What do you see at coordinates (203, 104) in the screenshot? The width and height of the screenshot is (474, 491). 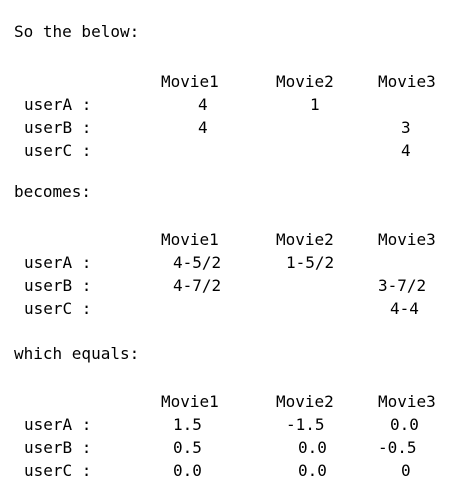 I see `t1-a-movie1: 4` at bounding box center [203, 104].